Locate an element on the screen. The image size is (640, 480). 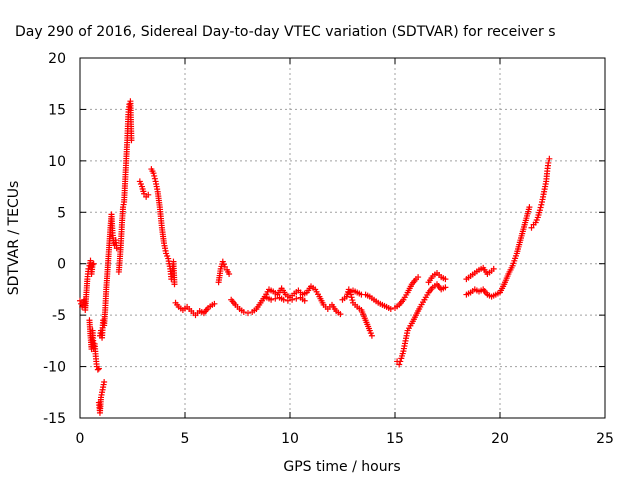
x-tick-label: 25 is located at coordinates (605, 439).